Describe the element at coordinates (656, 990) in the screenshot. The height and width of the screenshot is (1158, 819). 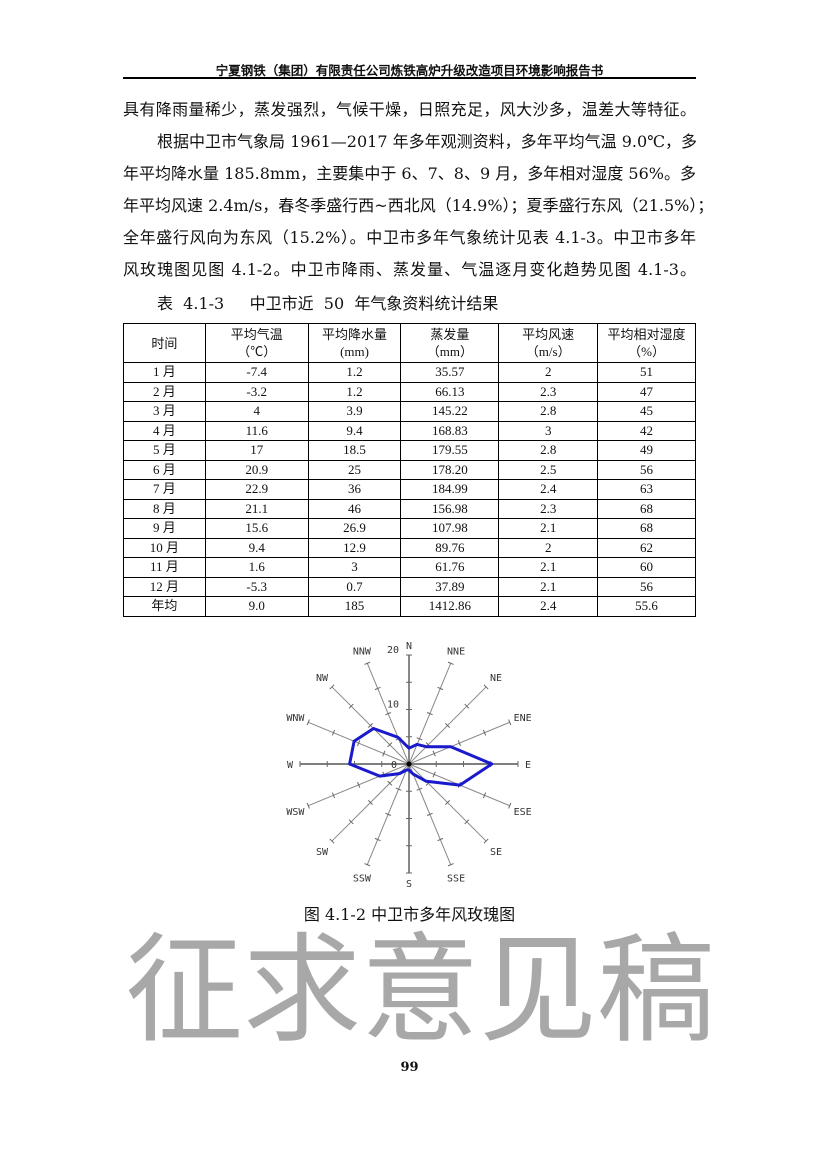
I see `watermark-char: 稿` at that location.